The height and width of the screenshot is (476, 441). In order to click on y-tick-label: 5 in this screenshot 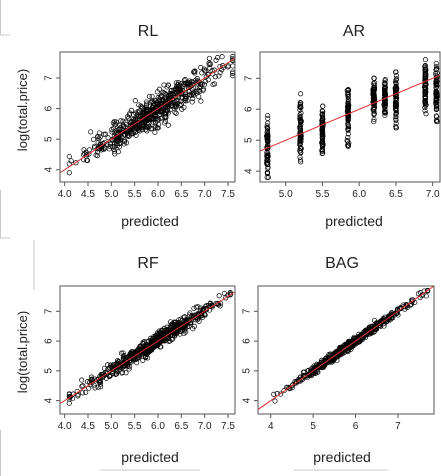, I will do `click(249, 140)`.